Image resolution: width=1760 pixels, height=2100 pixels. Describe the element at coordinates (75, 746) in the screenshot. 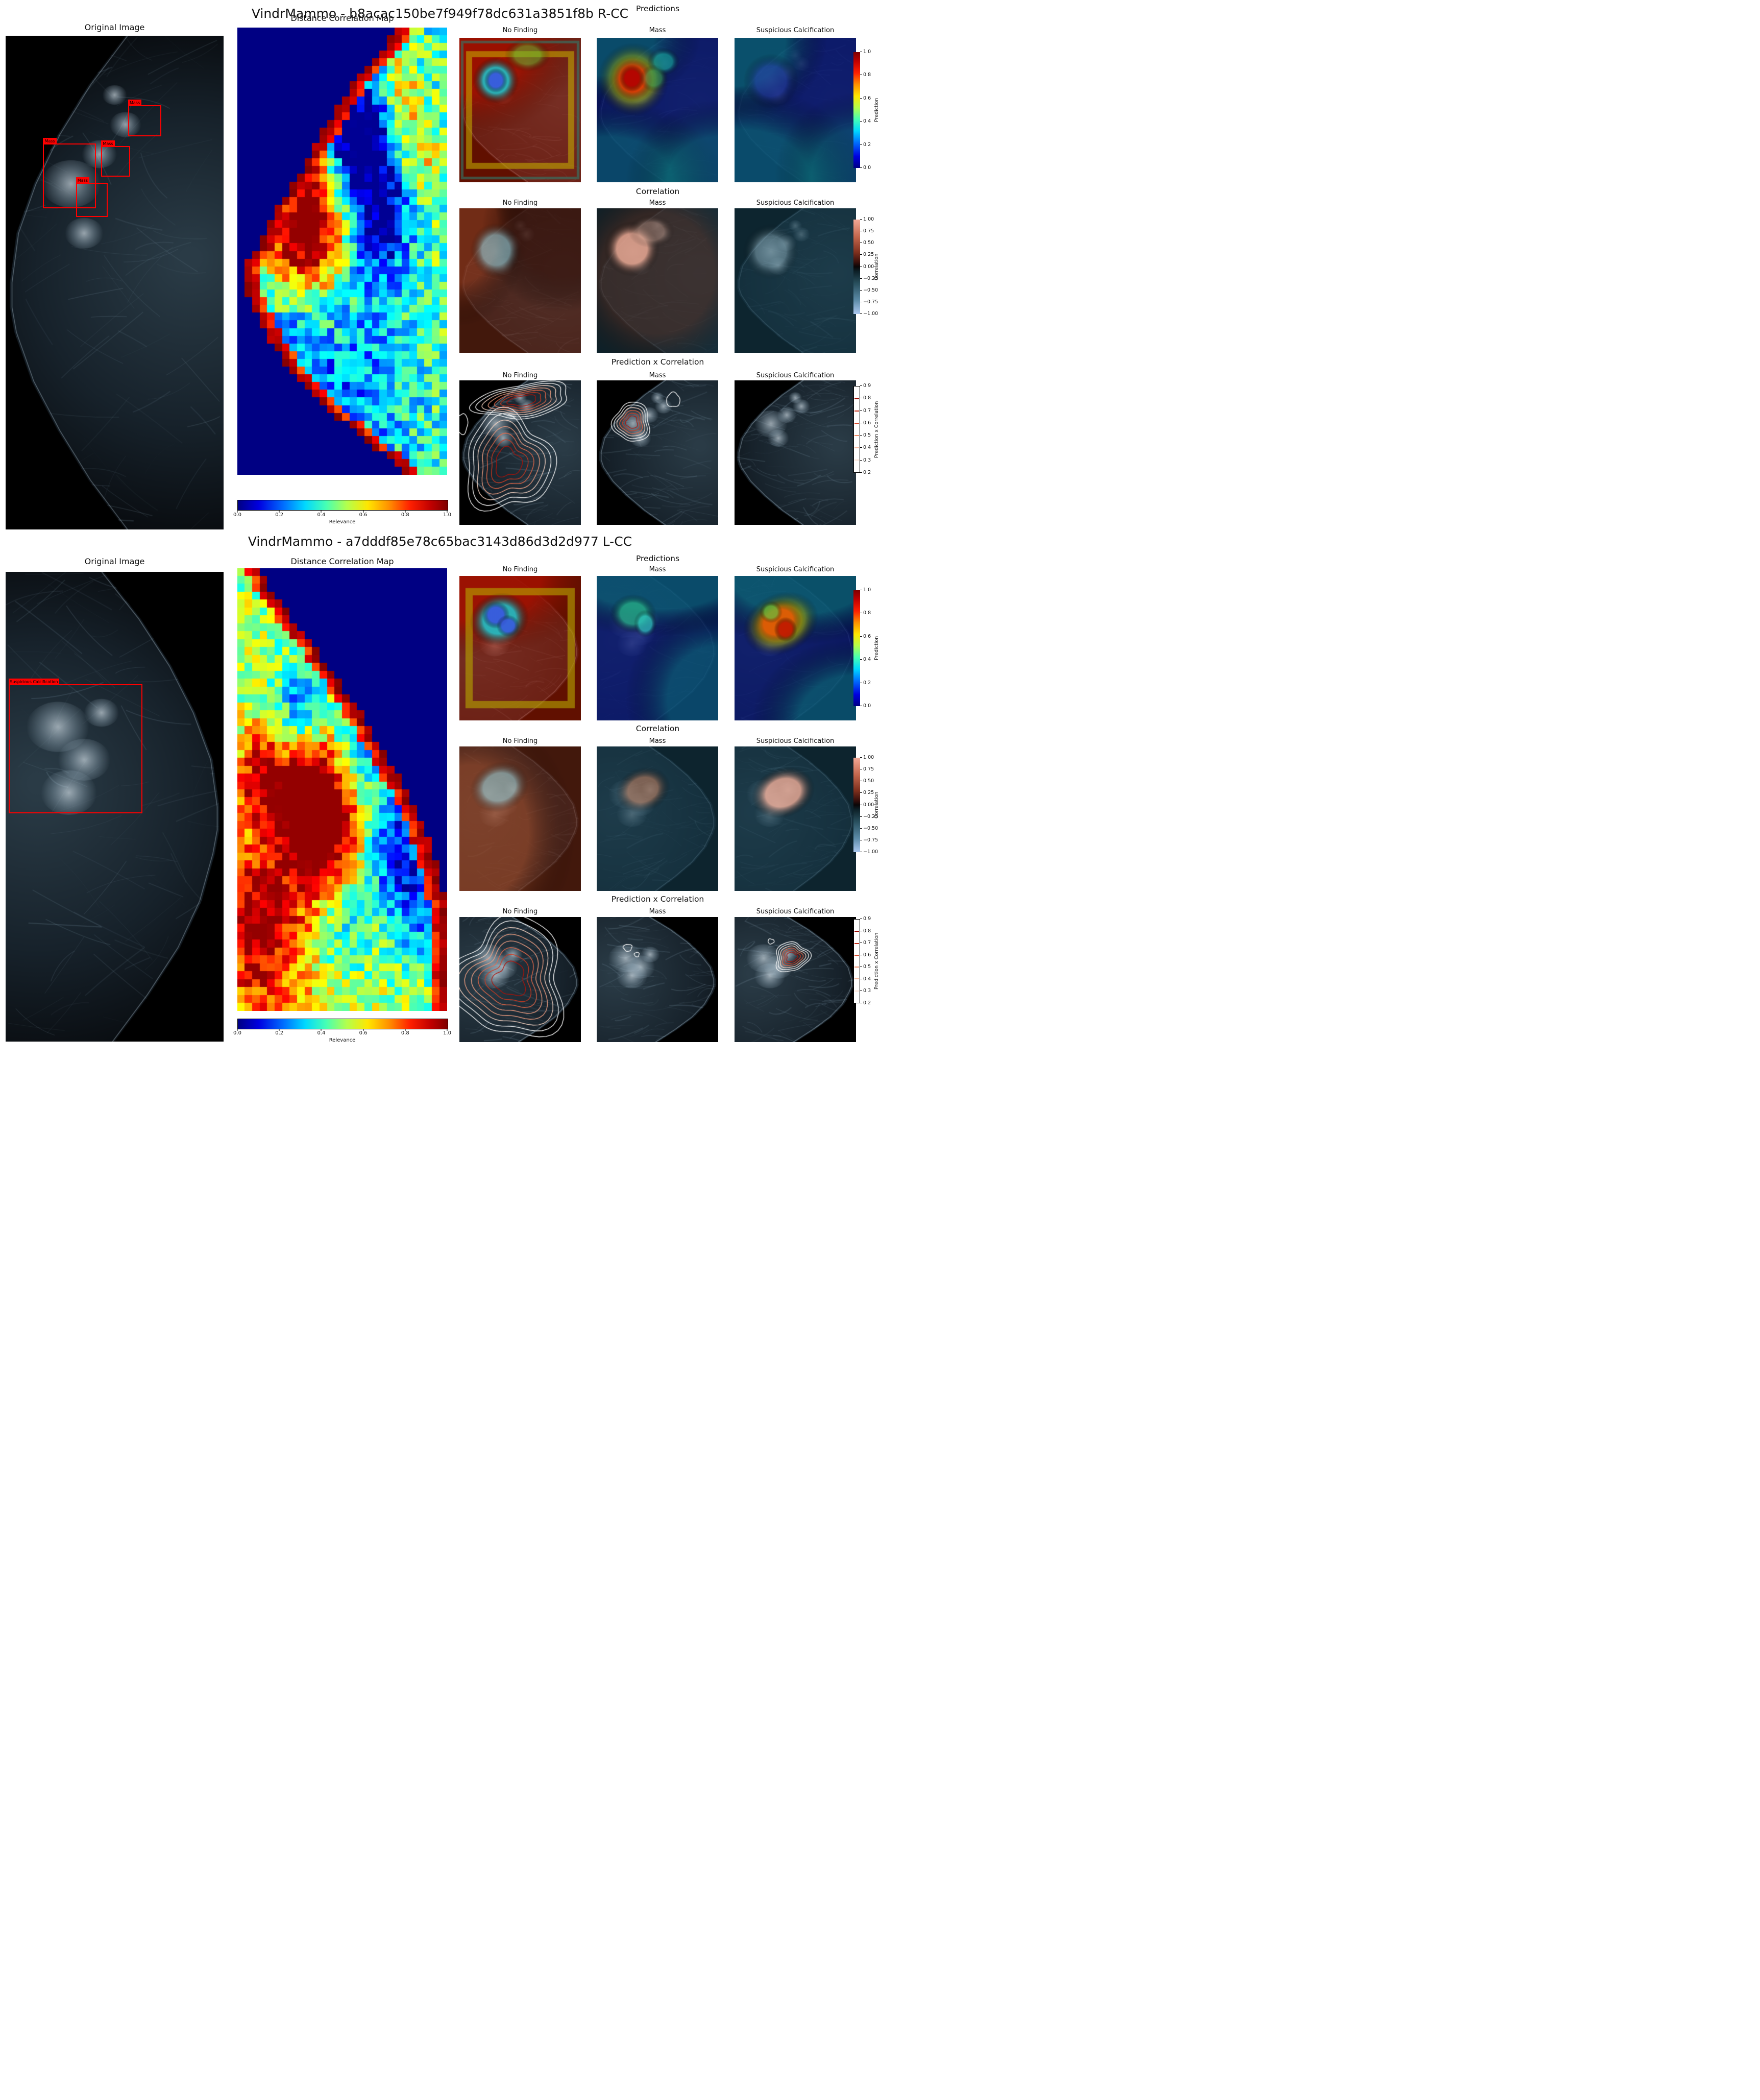

I see `finding-bbox: Suspicious Calcification` at that location.